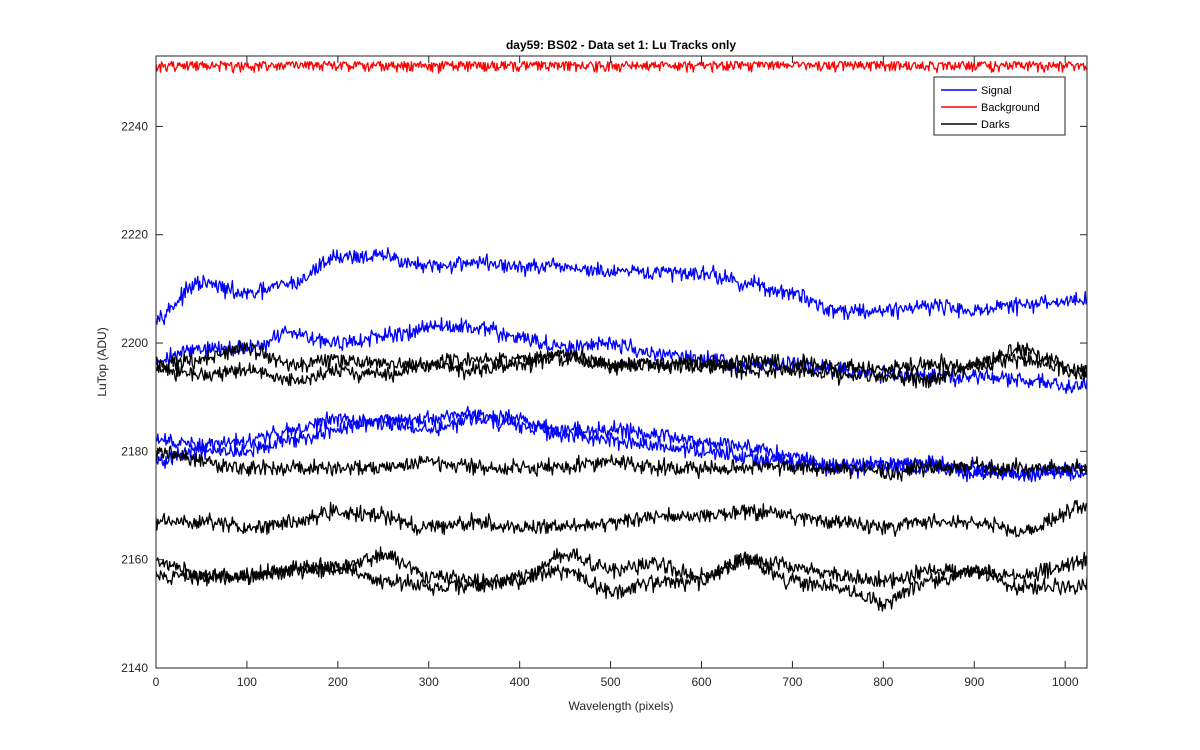 This screenshot has width=1200, height=750. Describe the element at coordinates (134, 668) in the screenshot. I see `y-tick-label: 2140` at that location.